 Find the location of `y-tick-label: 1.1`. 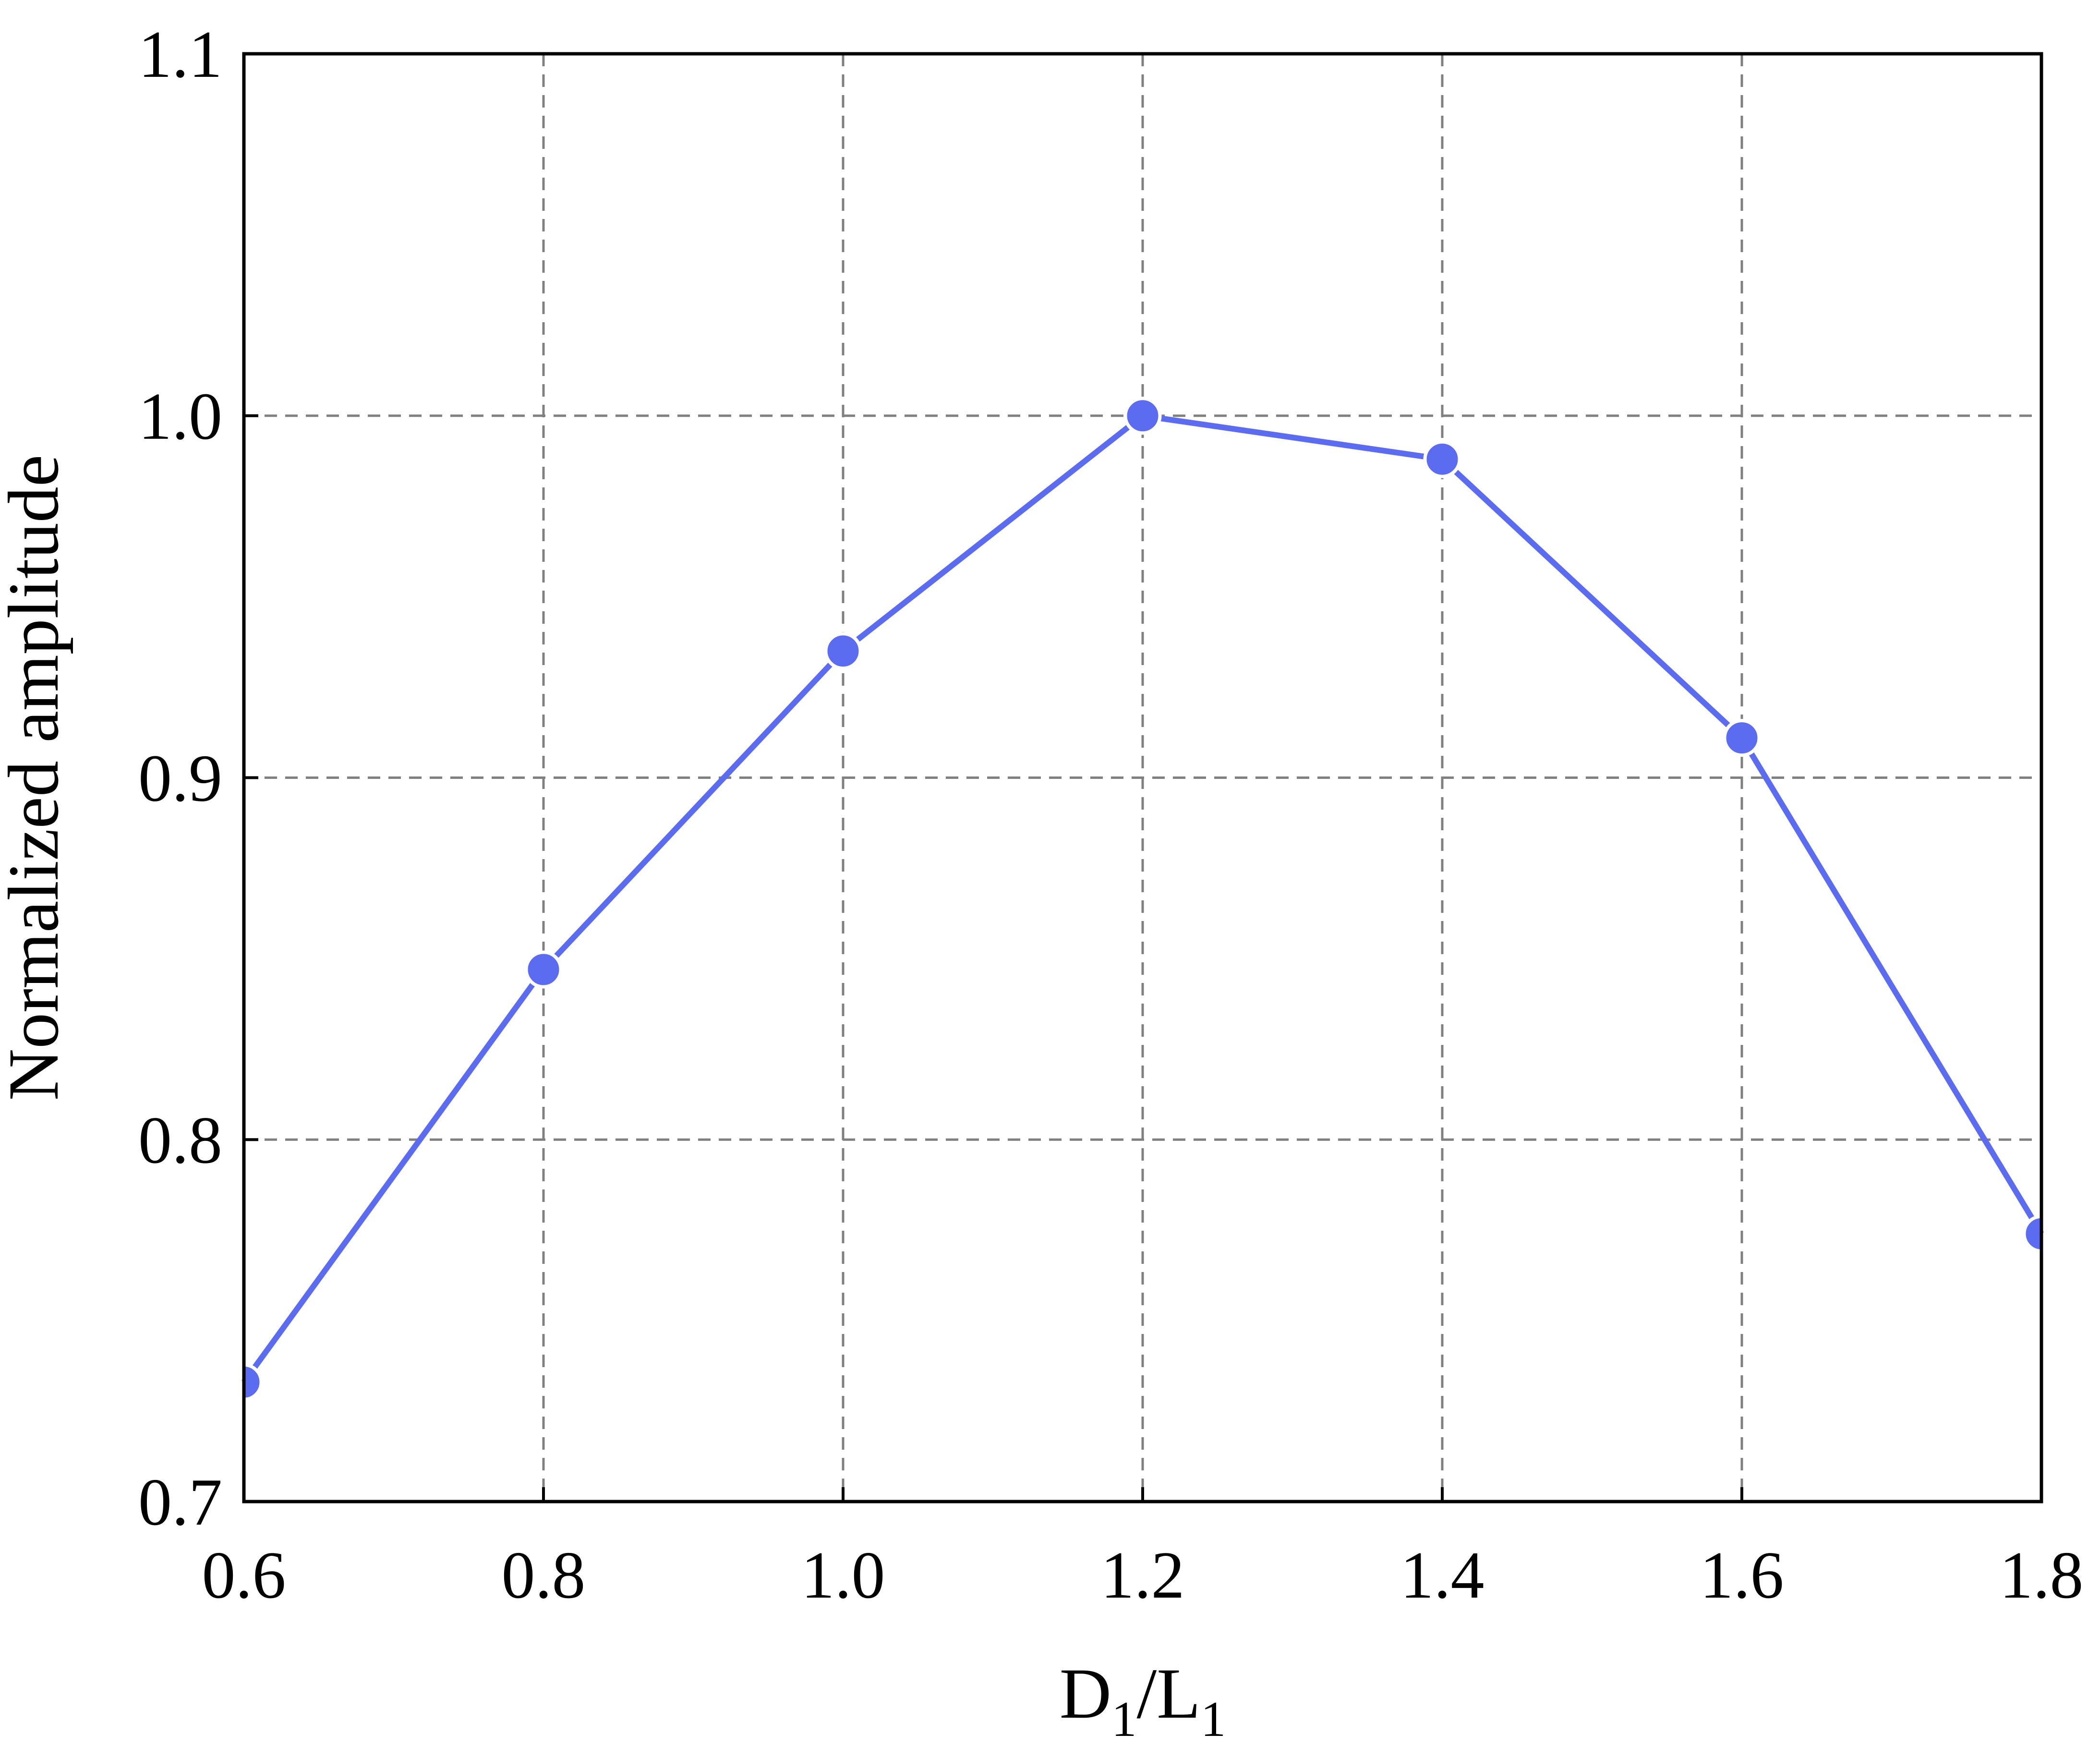

y-tick-label: 1.1 is located at coordinates (180, 54).